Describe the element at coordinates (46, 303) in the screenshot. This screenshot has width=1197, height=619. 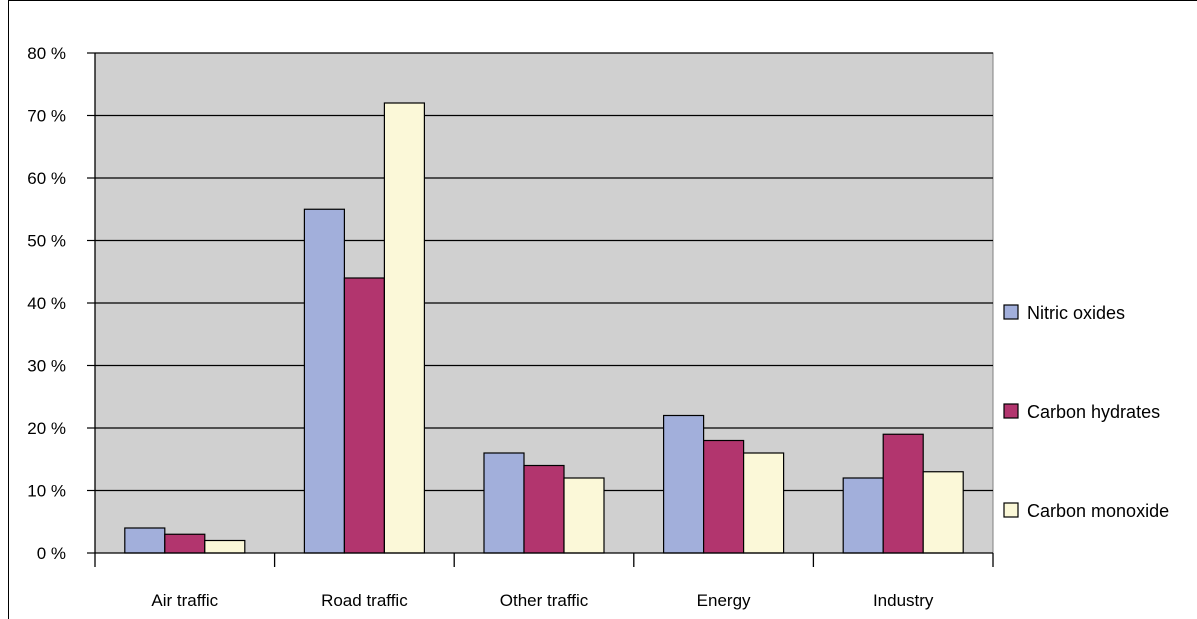
I see `y-tick-label: 40 %` at that location.